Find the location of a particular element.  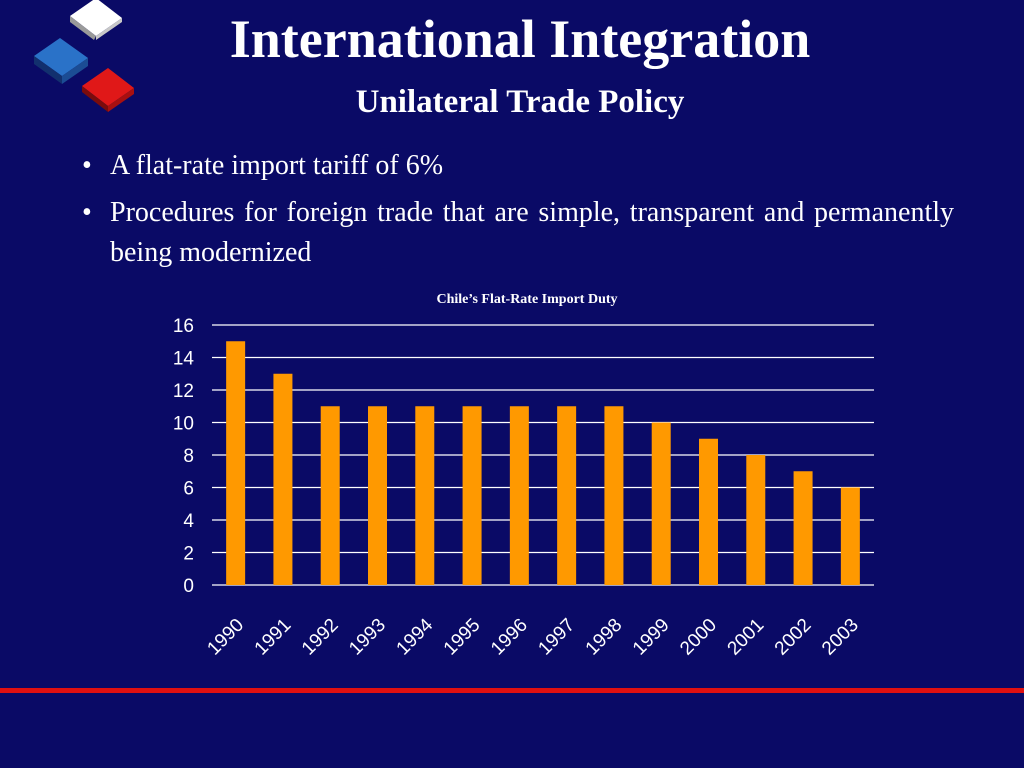

y-tick-label: 4 is located at coordinates (188, 521).